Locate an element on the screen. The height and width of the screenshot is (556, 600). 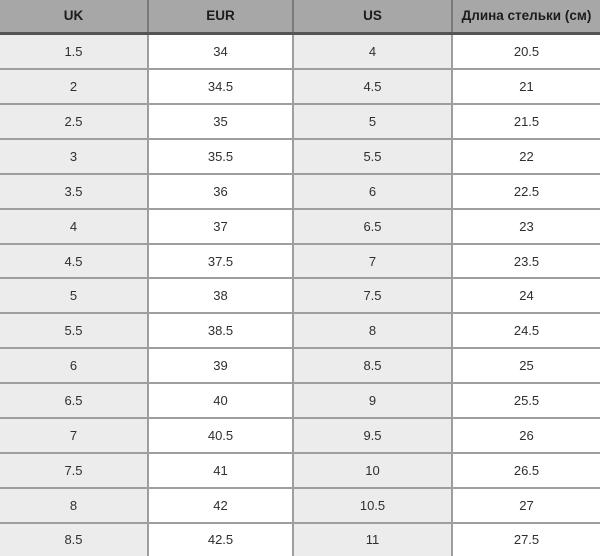
column-header-insole-length-cm: Длина стельки (см) is located at coordinates (525, 17).